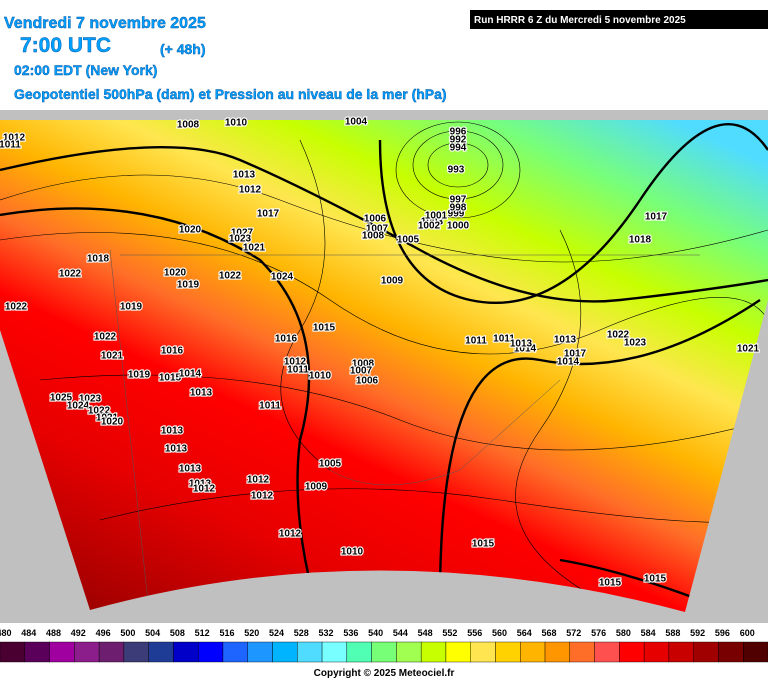 This screenshot has width=768, height=690. I want to click on legend-label: 576, so click(598, 633).